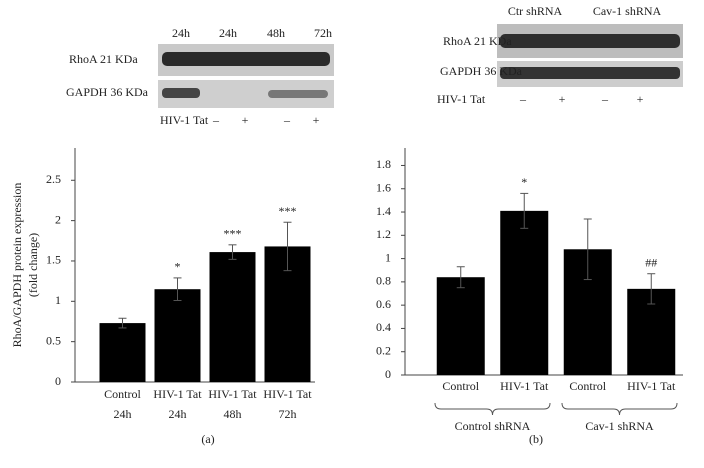  What do you see at coordinates (383, 164) in the screenshot?
I see `y-tick-label: 1.8` at bounding box center [383, 164].